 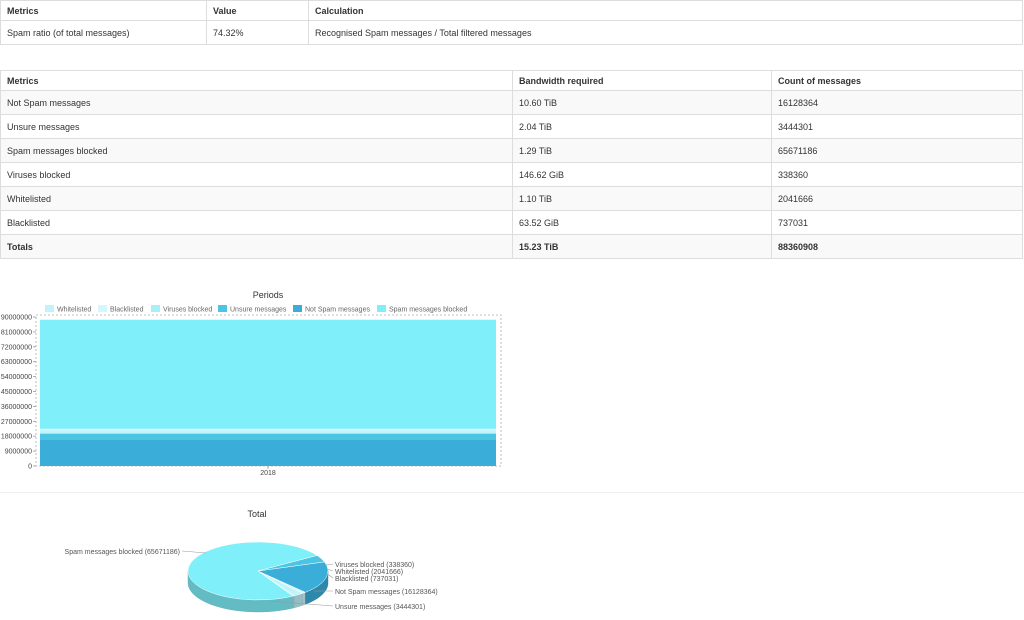 What do you see at coordinates (642, 102) in the screenshot?
I see `table-cell: 10.60 TiB` at bounding box center [642, 102].